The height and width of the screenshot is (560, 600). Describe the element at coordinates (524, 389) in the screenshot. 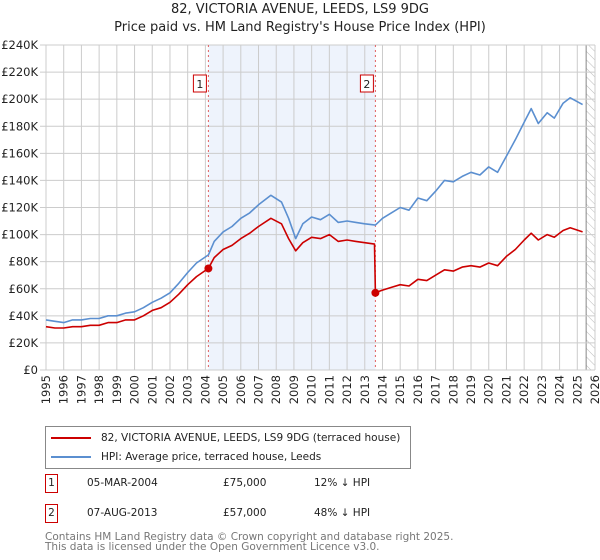

I see `x-tick-label: 2022` at that location.